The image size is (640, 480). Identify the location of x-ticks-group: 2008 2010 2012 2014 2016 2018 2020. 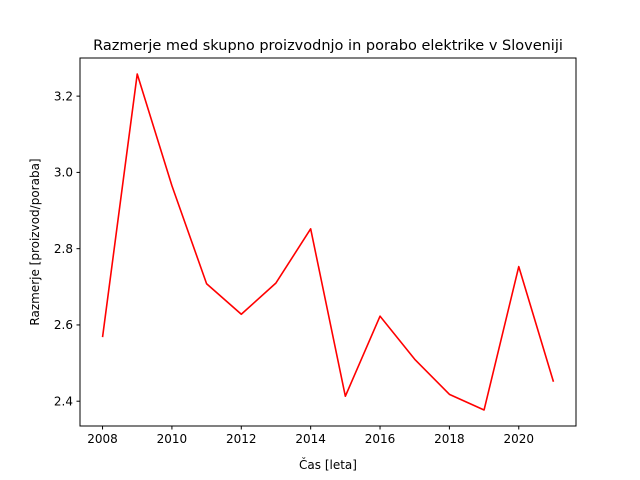
(310, 436).